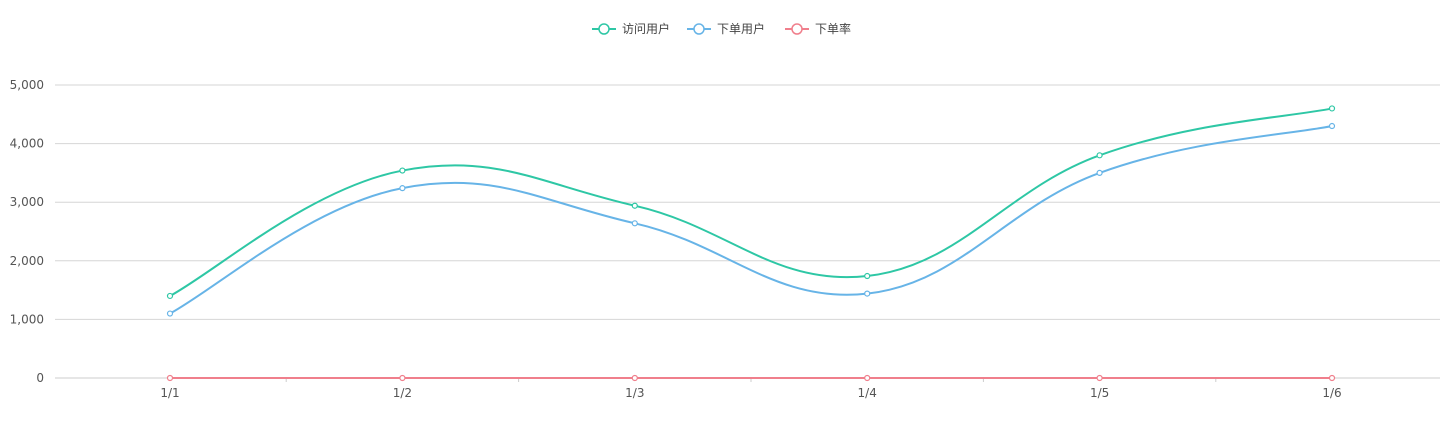 Image resolution: width=1451 pixels, height=426 pixels. Describe the element at coordinates (27, 144) in the screenshot. I see `y-tick-label: 4,000` at that location.